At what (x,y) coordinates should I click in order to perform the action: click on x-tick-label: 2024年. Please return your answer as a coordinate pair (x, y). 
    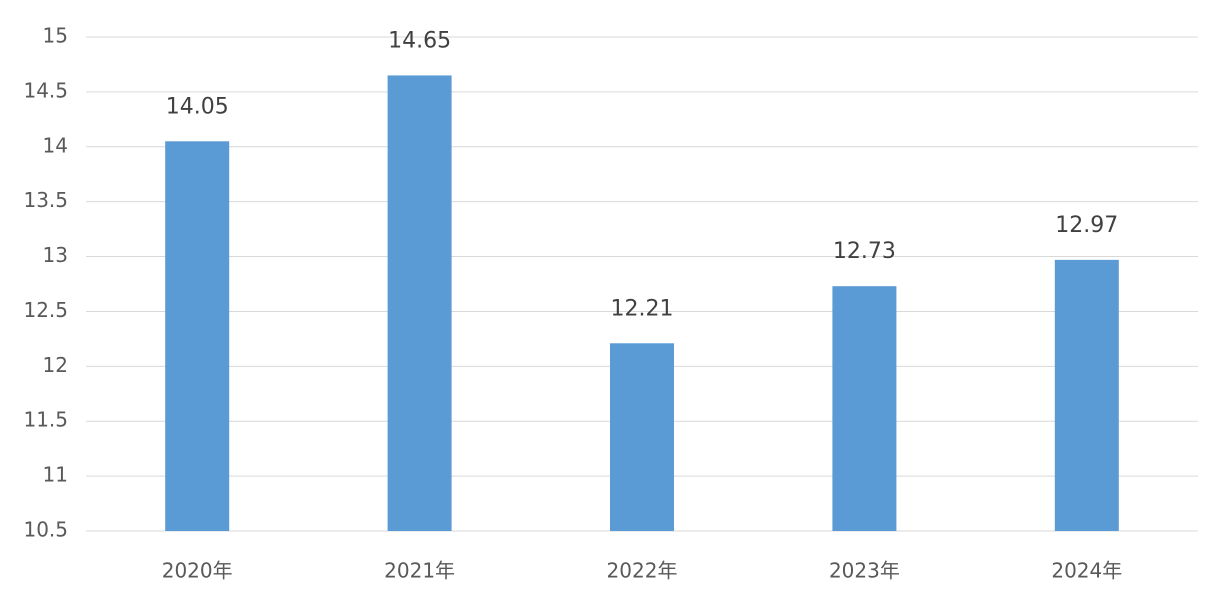
    Looking at the image, I should click on (1086, 571).